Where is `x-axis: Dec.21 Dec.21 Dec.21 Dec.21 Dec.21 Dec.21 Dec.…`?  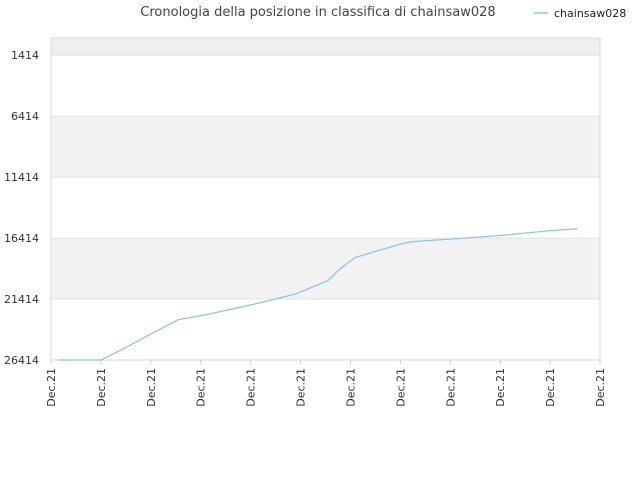
x-axis: Dec.21 Dec.21 Dec.21 Dec.21 Dec.21 Dec.21 Dec.… is located at coordinates (326, 383).